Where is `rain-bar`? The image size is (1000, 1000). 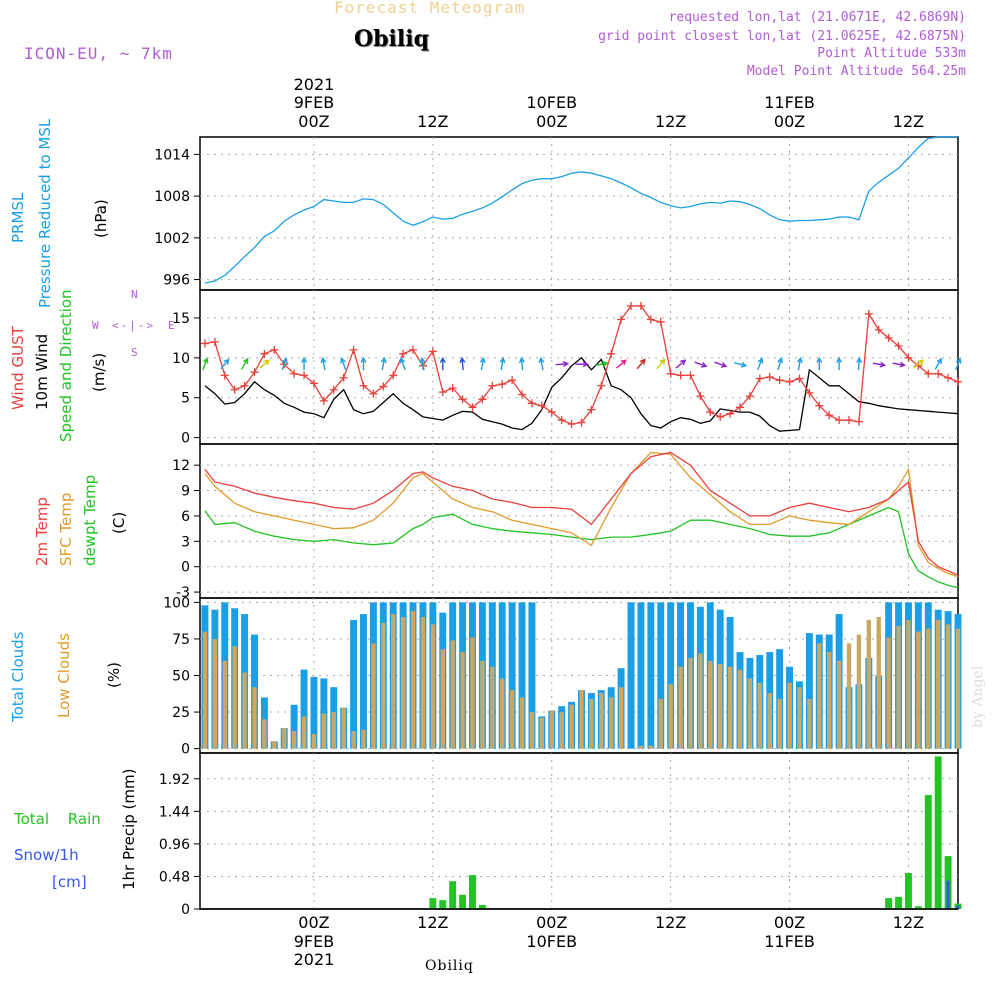
rain-bar is located at coordinates (938, 832).